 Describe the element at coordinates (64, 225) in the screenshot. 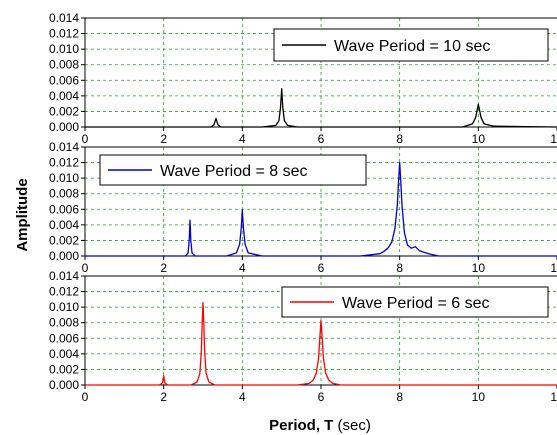

I see `panel-2-ytick-label-2: 0.004` at that location.